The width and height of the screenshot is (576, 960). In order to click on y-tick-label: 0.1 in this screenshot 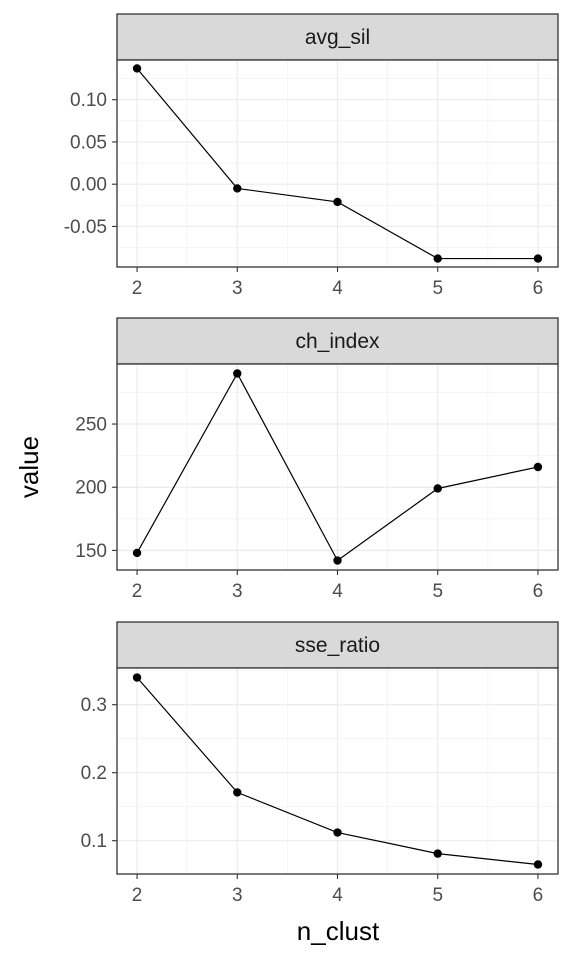, I will do `click(94, 841)`.